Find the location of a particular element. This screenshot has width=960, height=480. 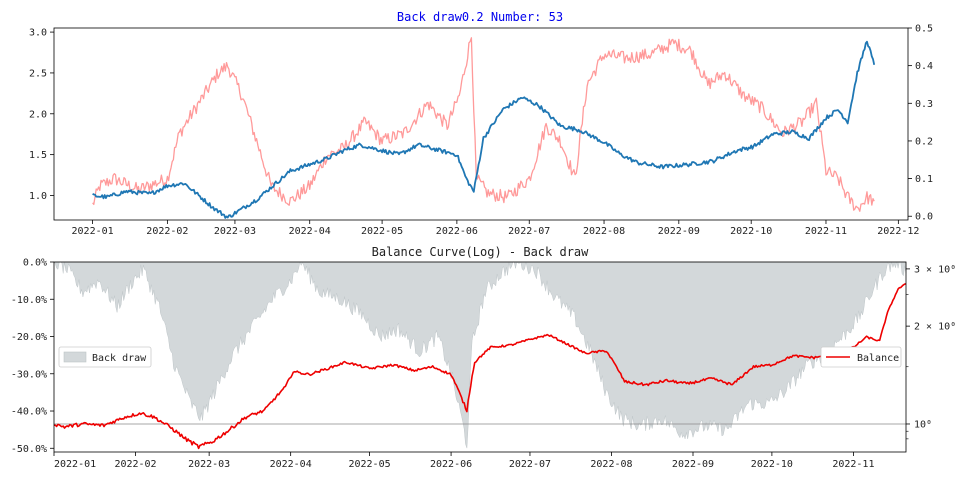

y-right-tick-label: 0.5 is located at coordinates (924, 29).